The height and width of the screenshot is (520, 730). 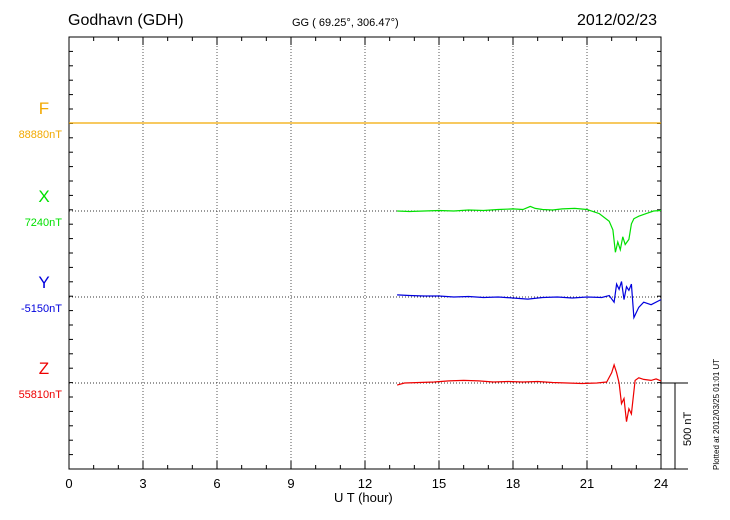 I want to click on component-label-x: X, so click(x=44, y=196).